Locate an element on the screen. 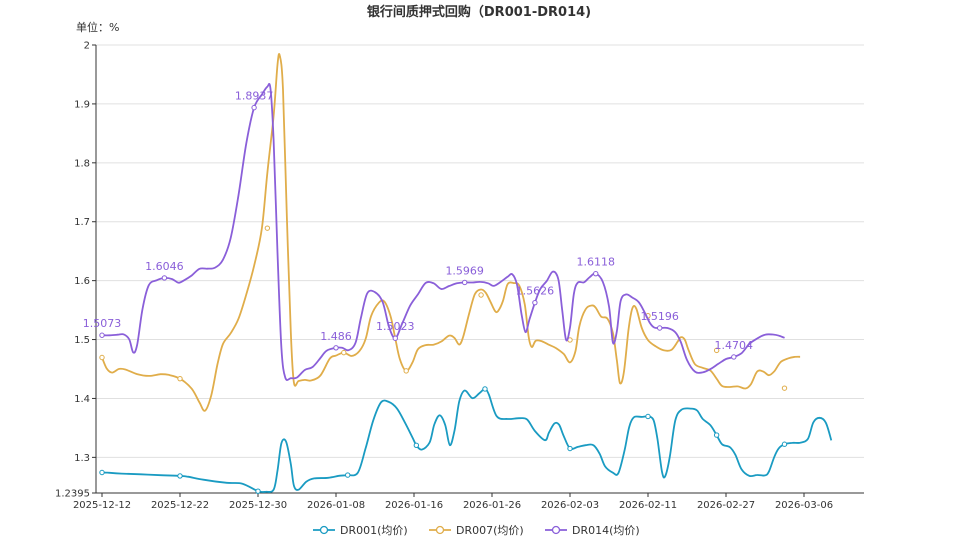 Image resolution: width=959 pixels, height=539 pixels. legend-label: DR007(均价) is located at coordinates (490, 530).